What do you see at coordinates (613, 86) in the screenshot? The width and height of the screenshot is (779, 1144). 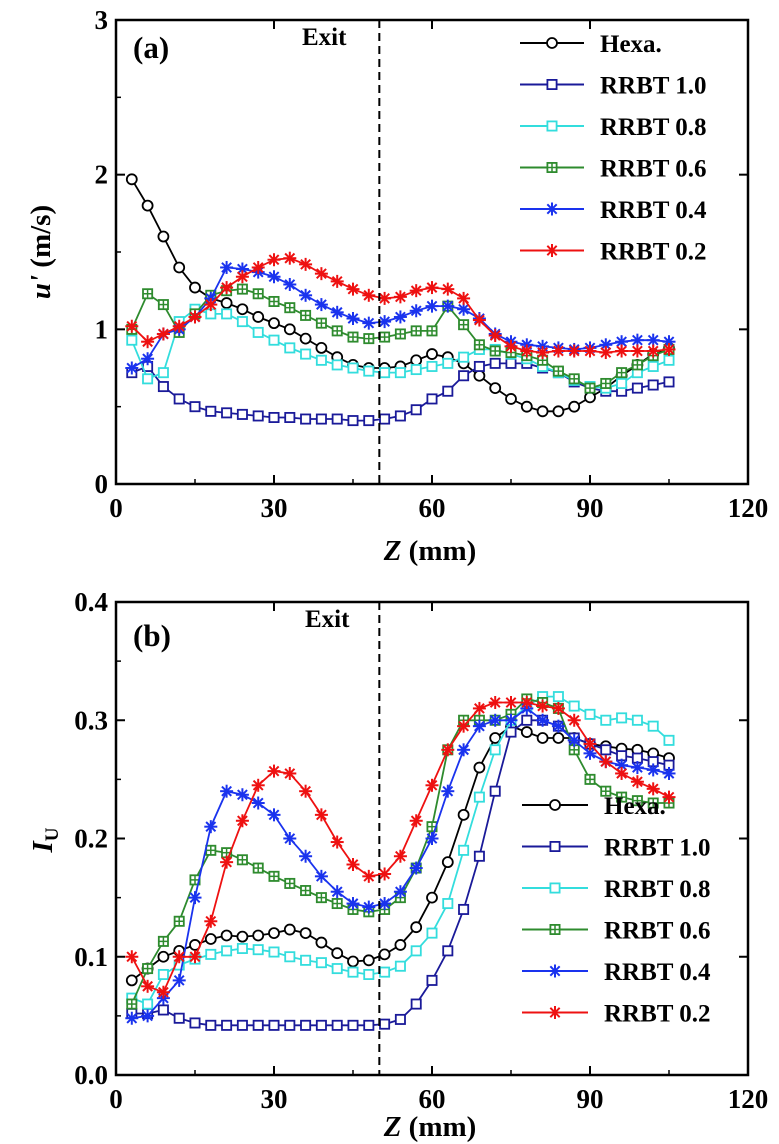 I see `legend-item: RRBT 1.0` at bounding box center [613, 86].